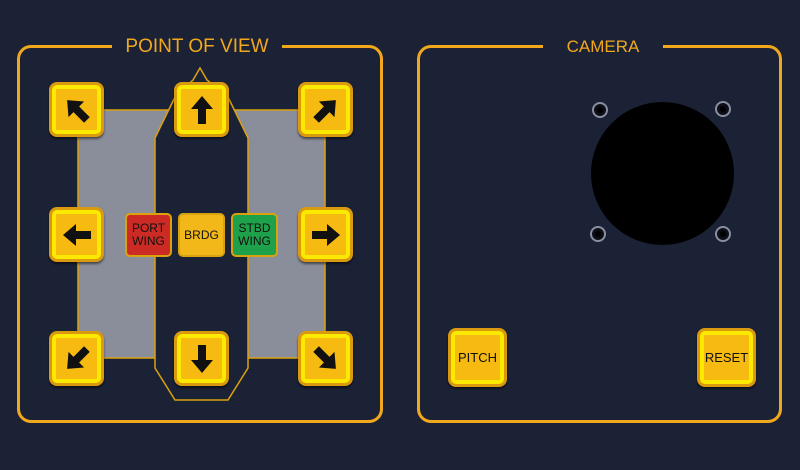  I want to click on arrow-left-icon, so click(76, 234).